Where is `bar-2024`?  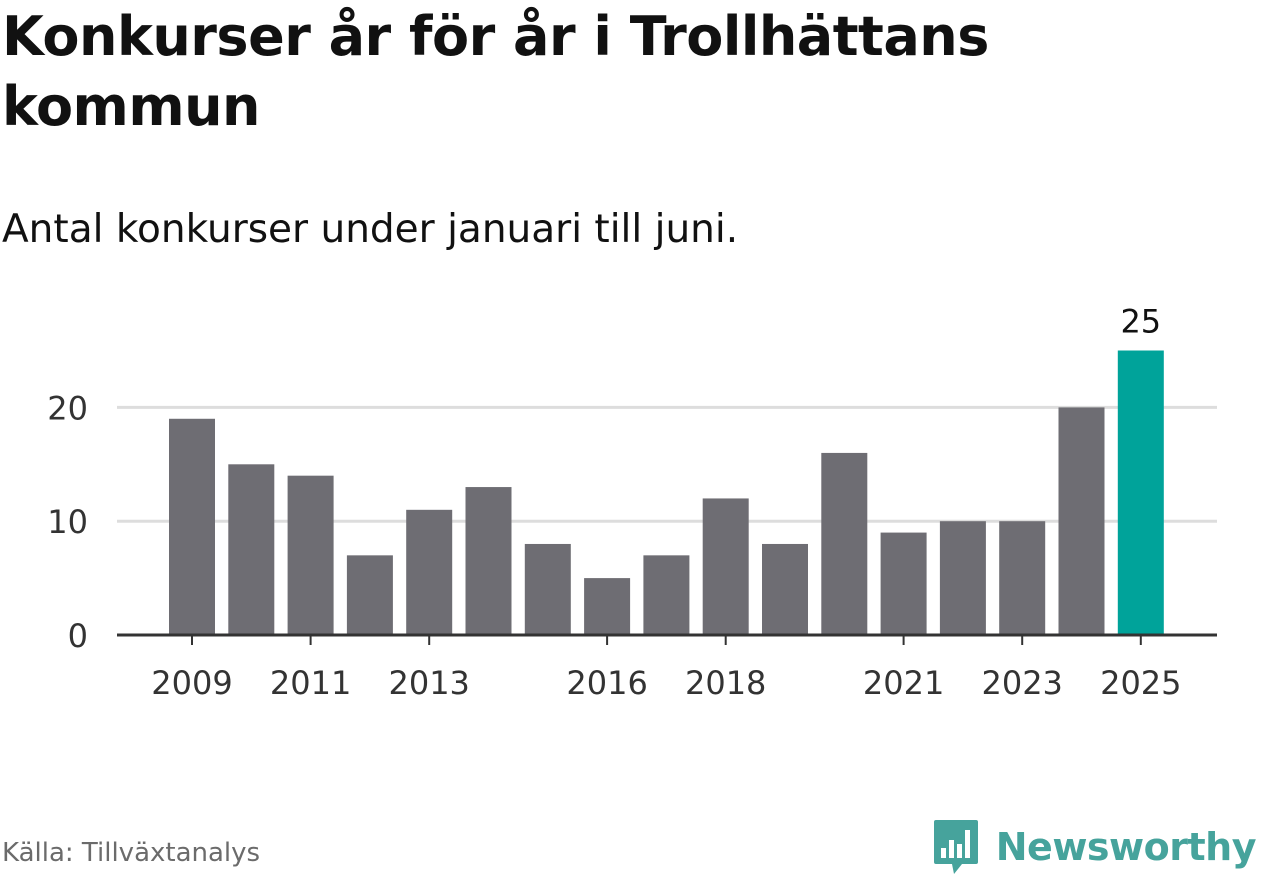
bar-2024 is located at coordinates (1081, 521).